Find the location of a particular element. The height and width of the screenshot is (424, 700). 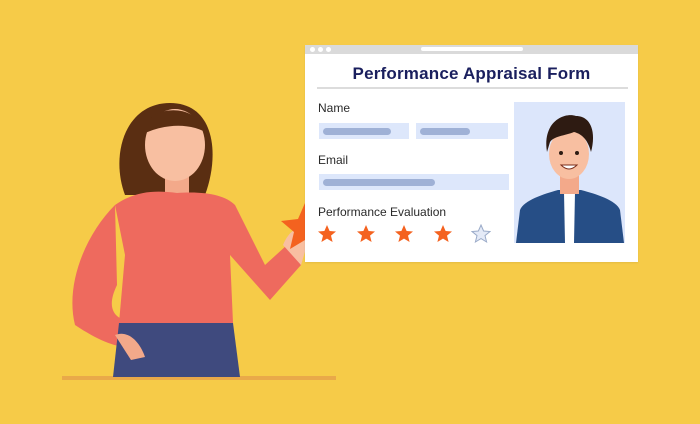

star-empty-icon is located at coordinates (481, 233).